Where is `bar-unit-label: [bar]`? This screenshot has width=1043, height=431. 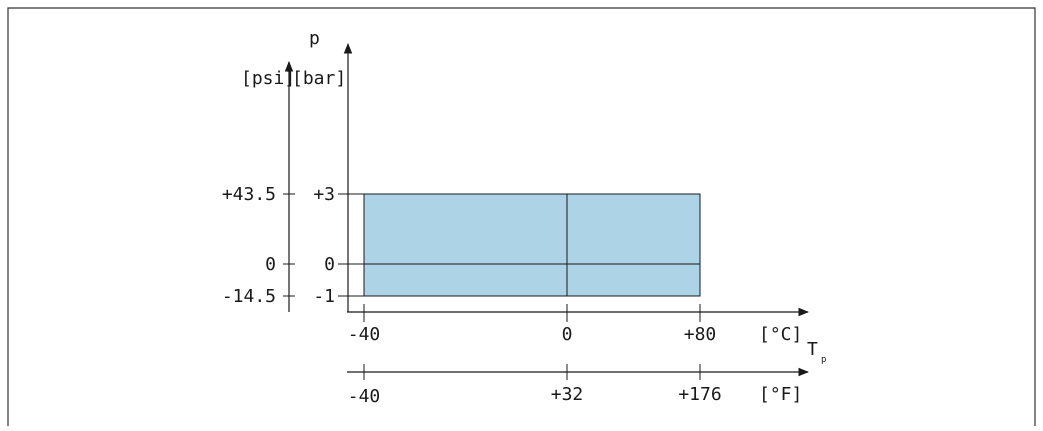 bar-unit-label: [bar] is located at coordinates (319, 78).